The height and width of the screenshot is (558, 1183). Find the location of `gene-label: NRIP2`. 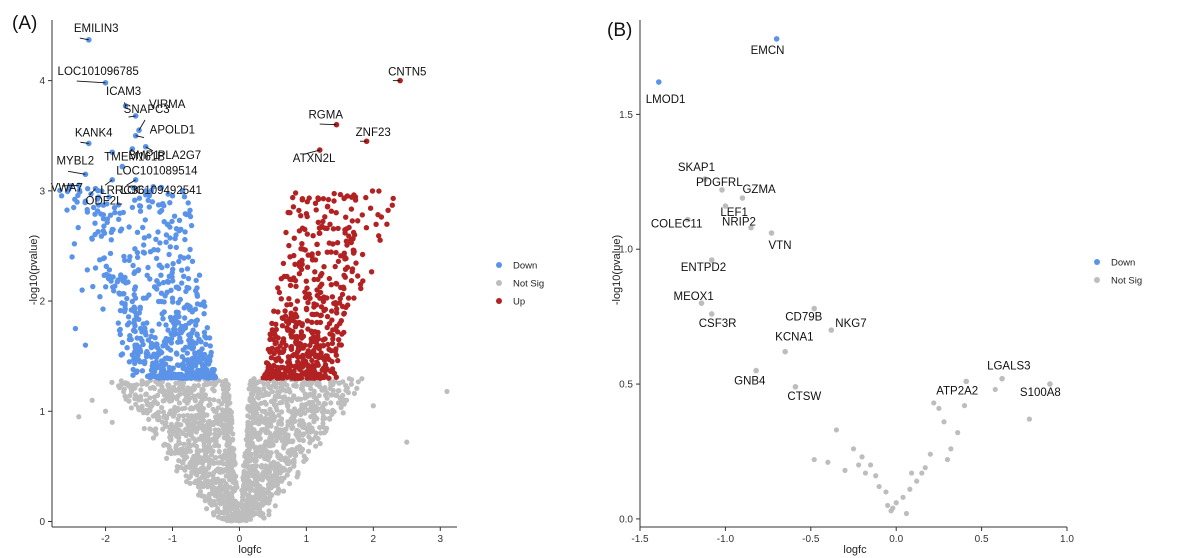

gene-label: NRIP2 is located at coordinates (739, 223).